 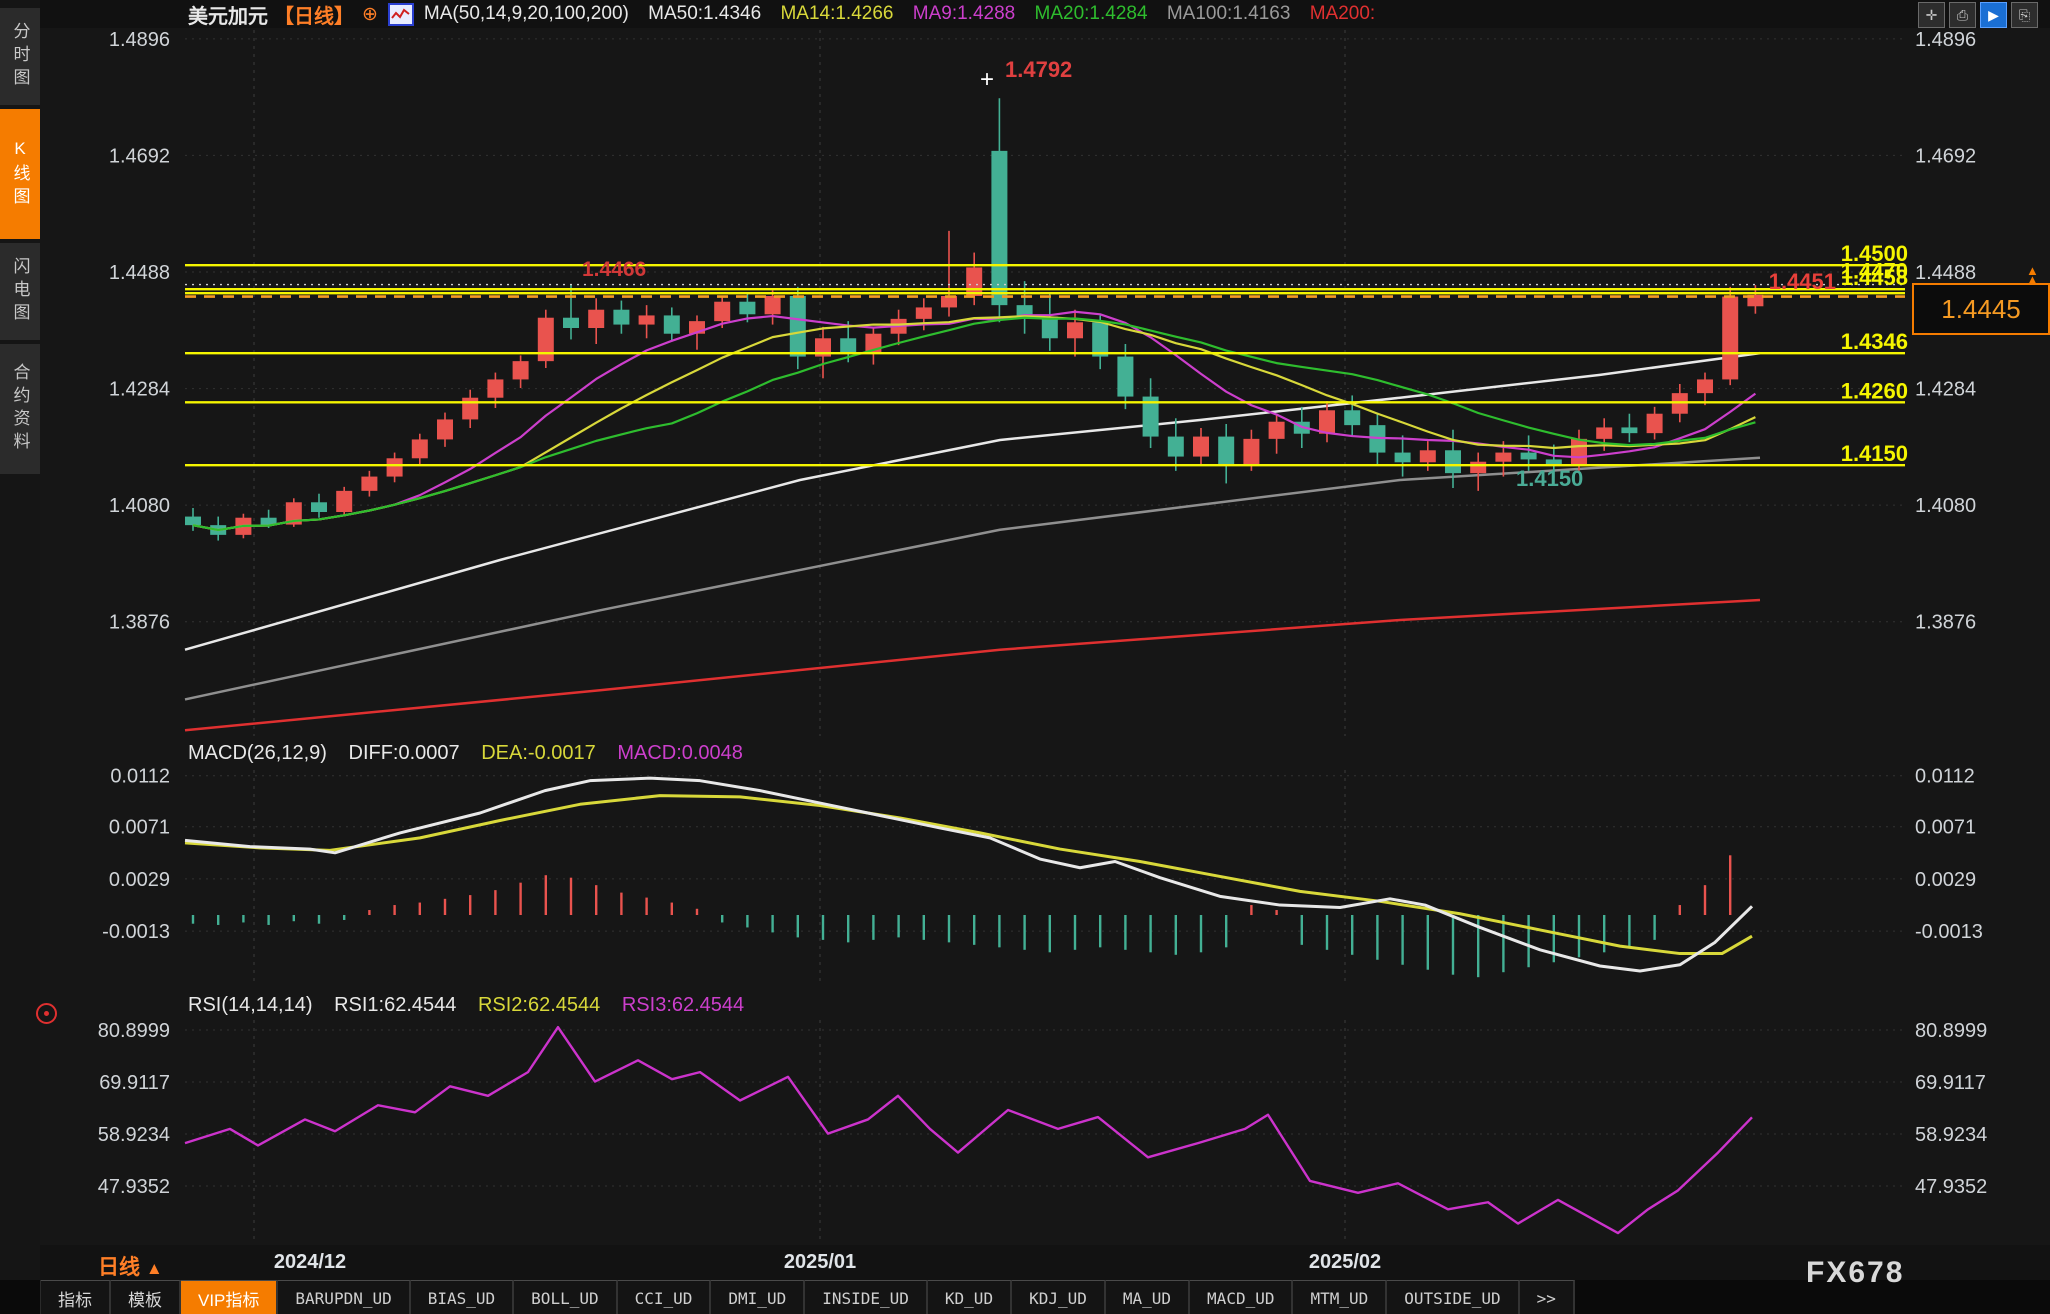 I want to click on timeframe-selector: 日线 ▲, so click(x=130, y=1266).